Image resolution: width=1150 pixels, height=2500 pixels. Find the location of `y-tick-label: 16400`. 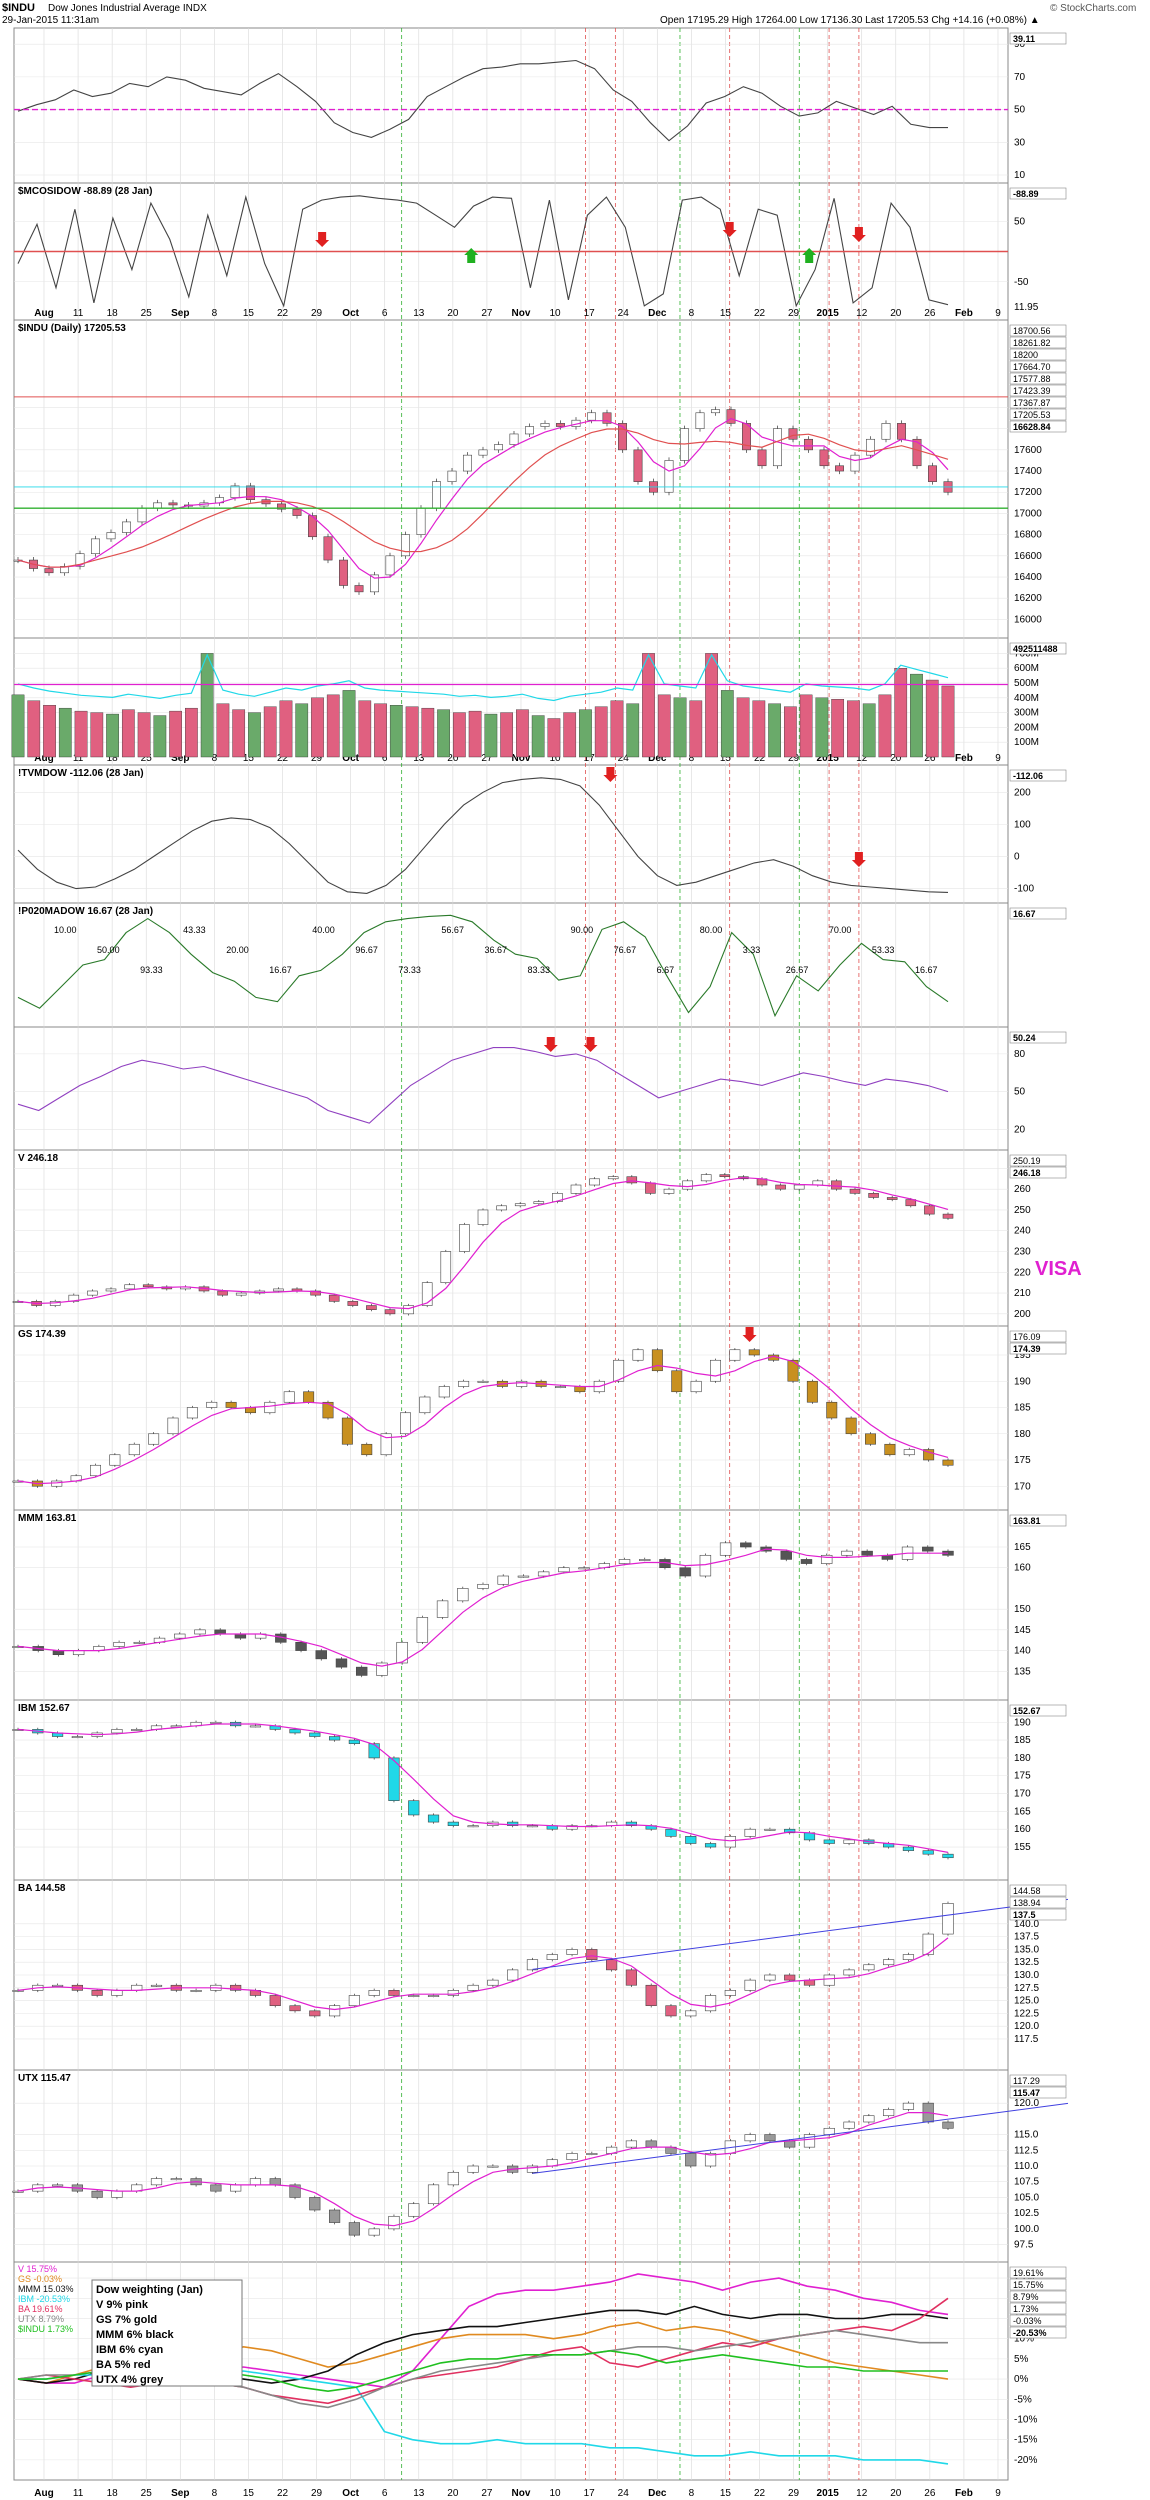

y-tick-label: 16400 is located at coordinates (1028, 577).